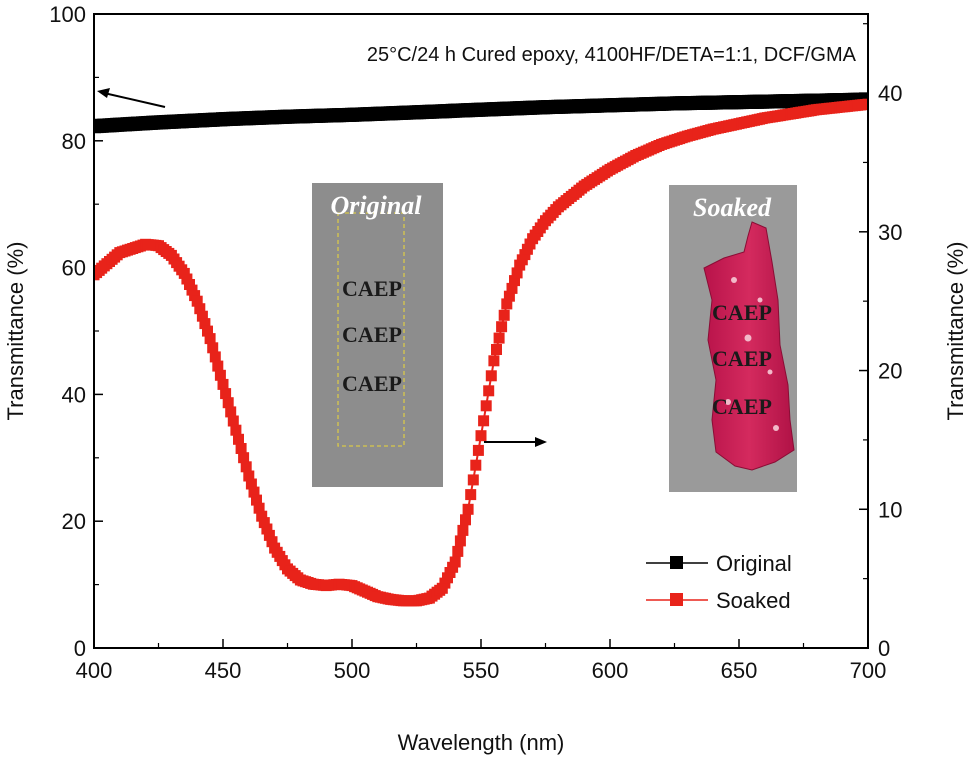 This screenshot has width=974, height=759. I want to click on inset-original-background, so click(377, 335).